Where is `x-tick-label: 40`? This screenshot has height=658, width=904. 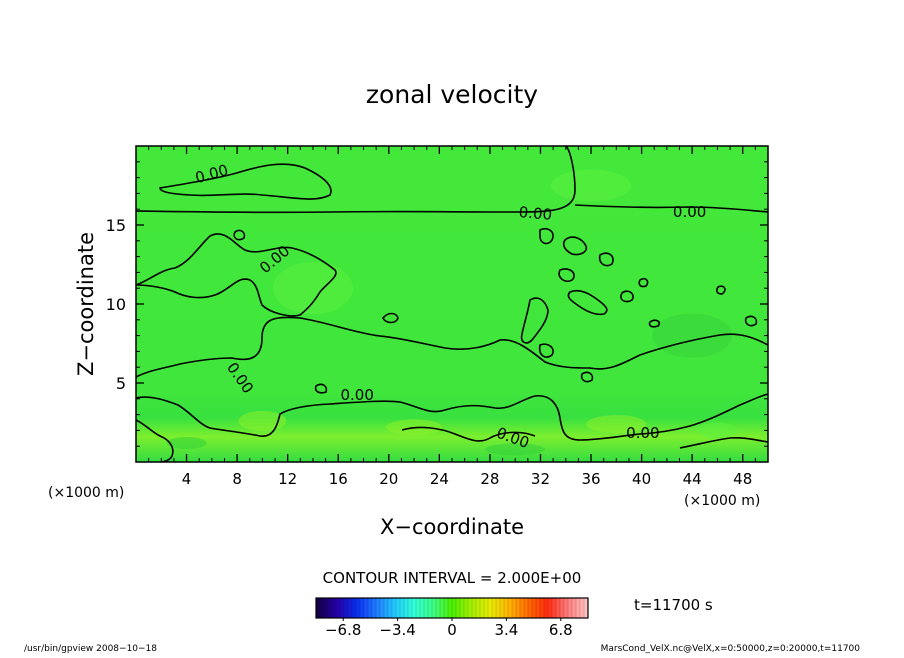 x-tick-label: 40 is located at coordinates (641, 479).